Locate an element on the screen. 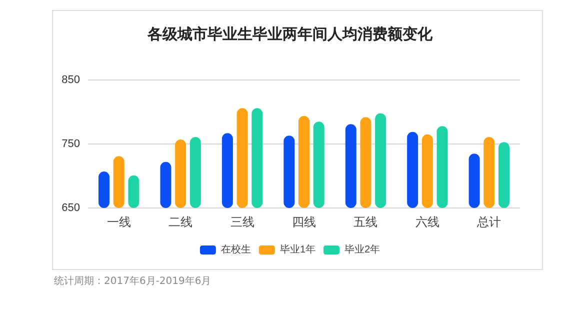 The image size is (580, 322). y-tick-label: 850 is located at coordinates (71, 80).